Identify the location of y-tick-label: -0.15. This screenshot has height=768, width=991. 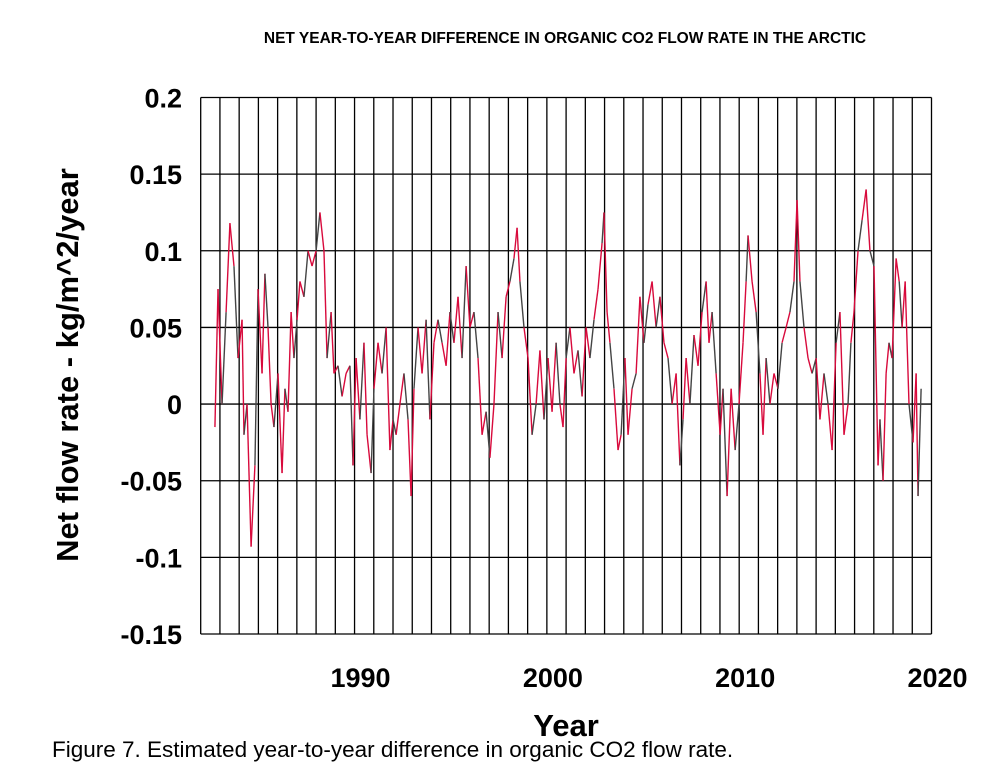
(151, 635).